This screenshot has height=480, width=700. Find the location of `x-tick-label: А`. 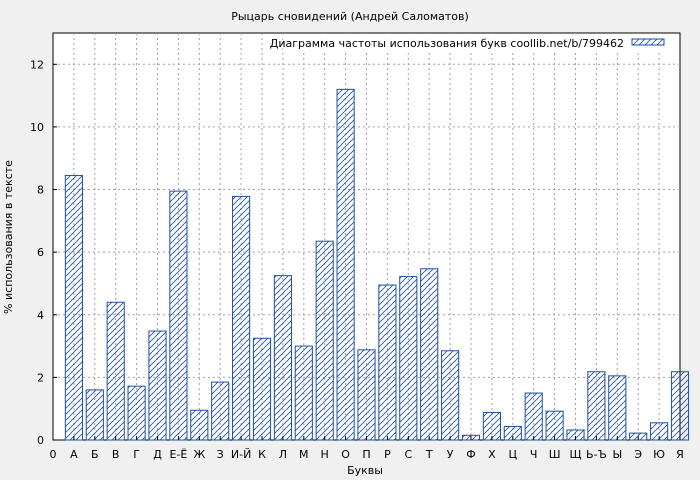

x-tick-label: А is located at coordinates (74, 454).